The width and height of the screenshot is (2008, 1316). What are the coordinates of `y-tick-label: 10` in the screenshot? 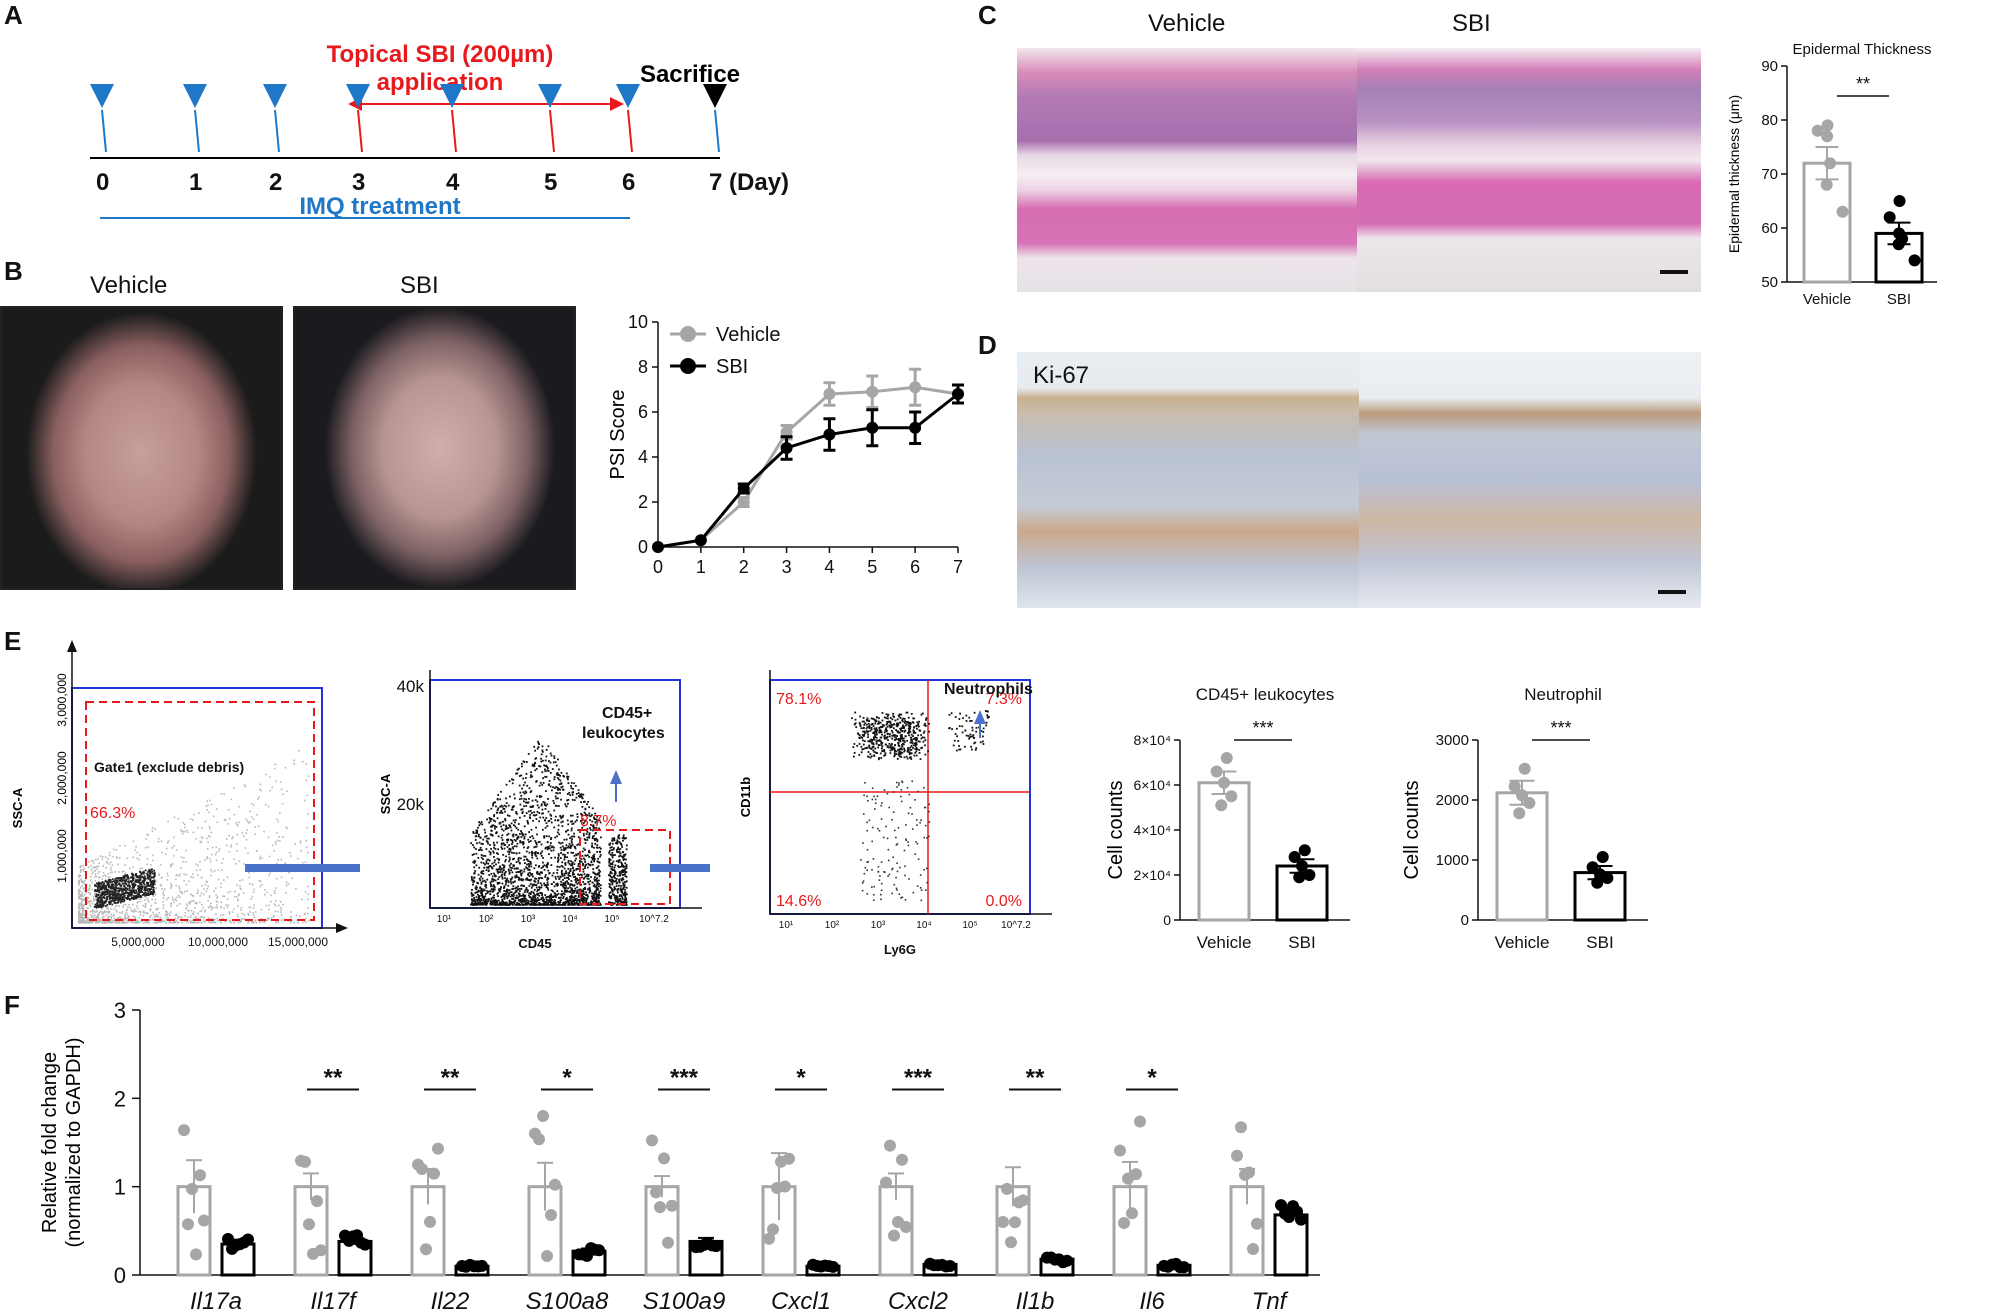 It's located at (638, 322).